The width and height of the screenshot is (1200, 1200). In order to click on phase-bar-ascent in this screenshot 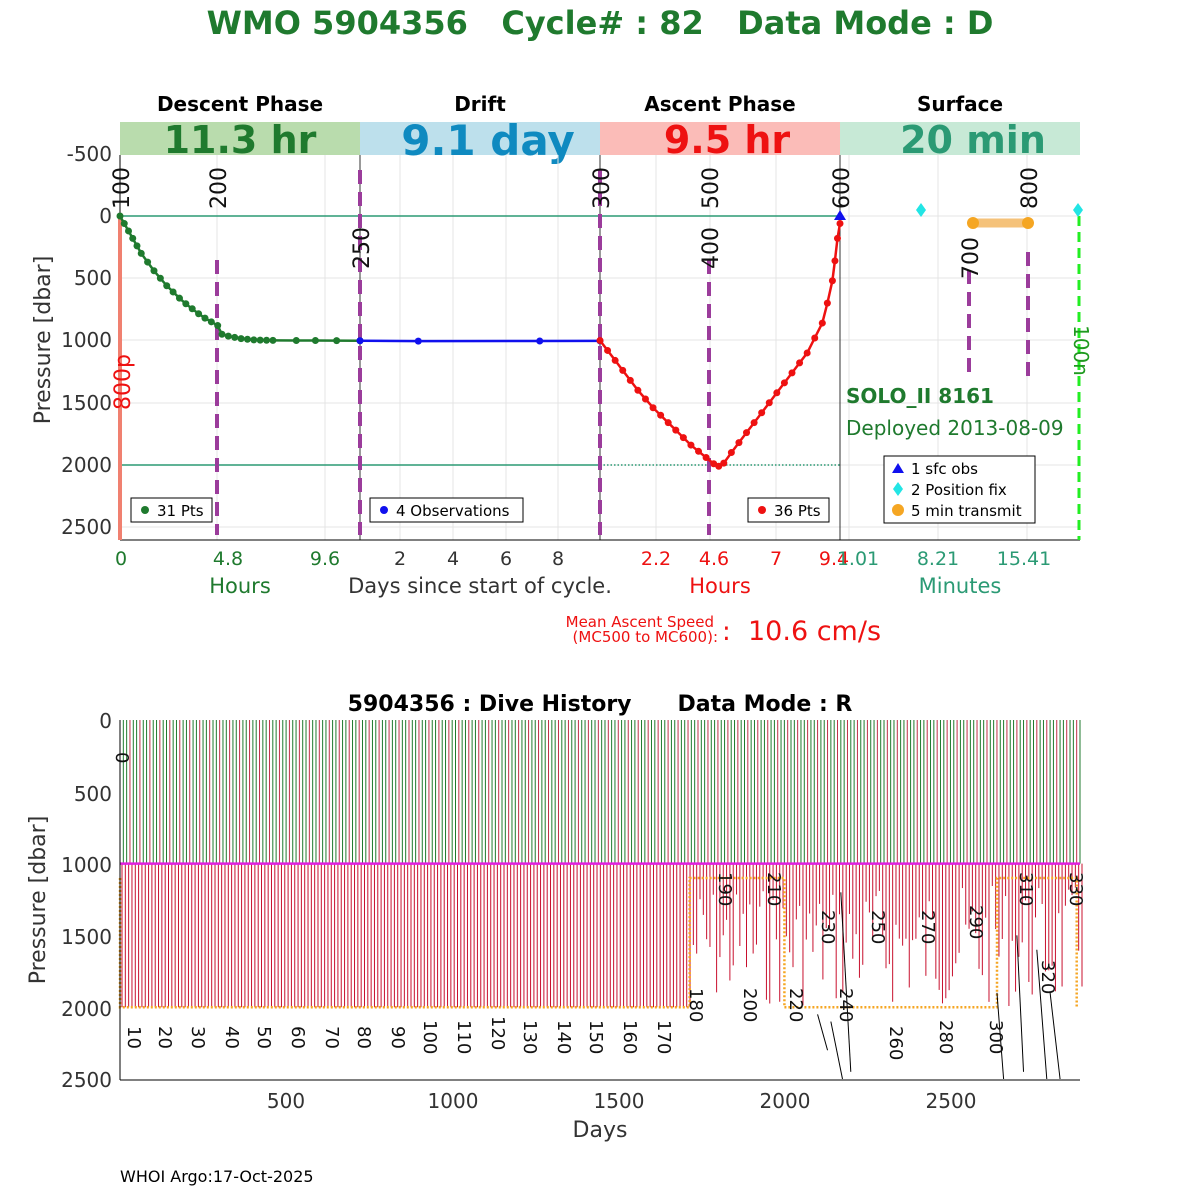, I will do `click(720, 138)`.